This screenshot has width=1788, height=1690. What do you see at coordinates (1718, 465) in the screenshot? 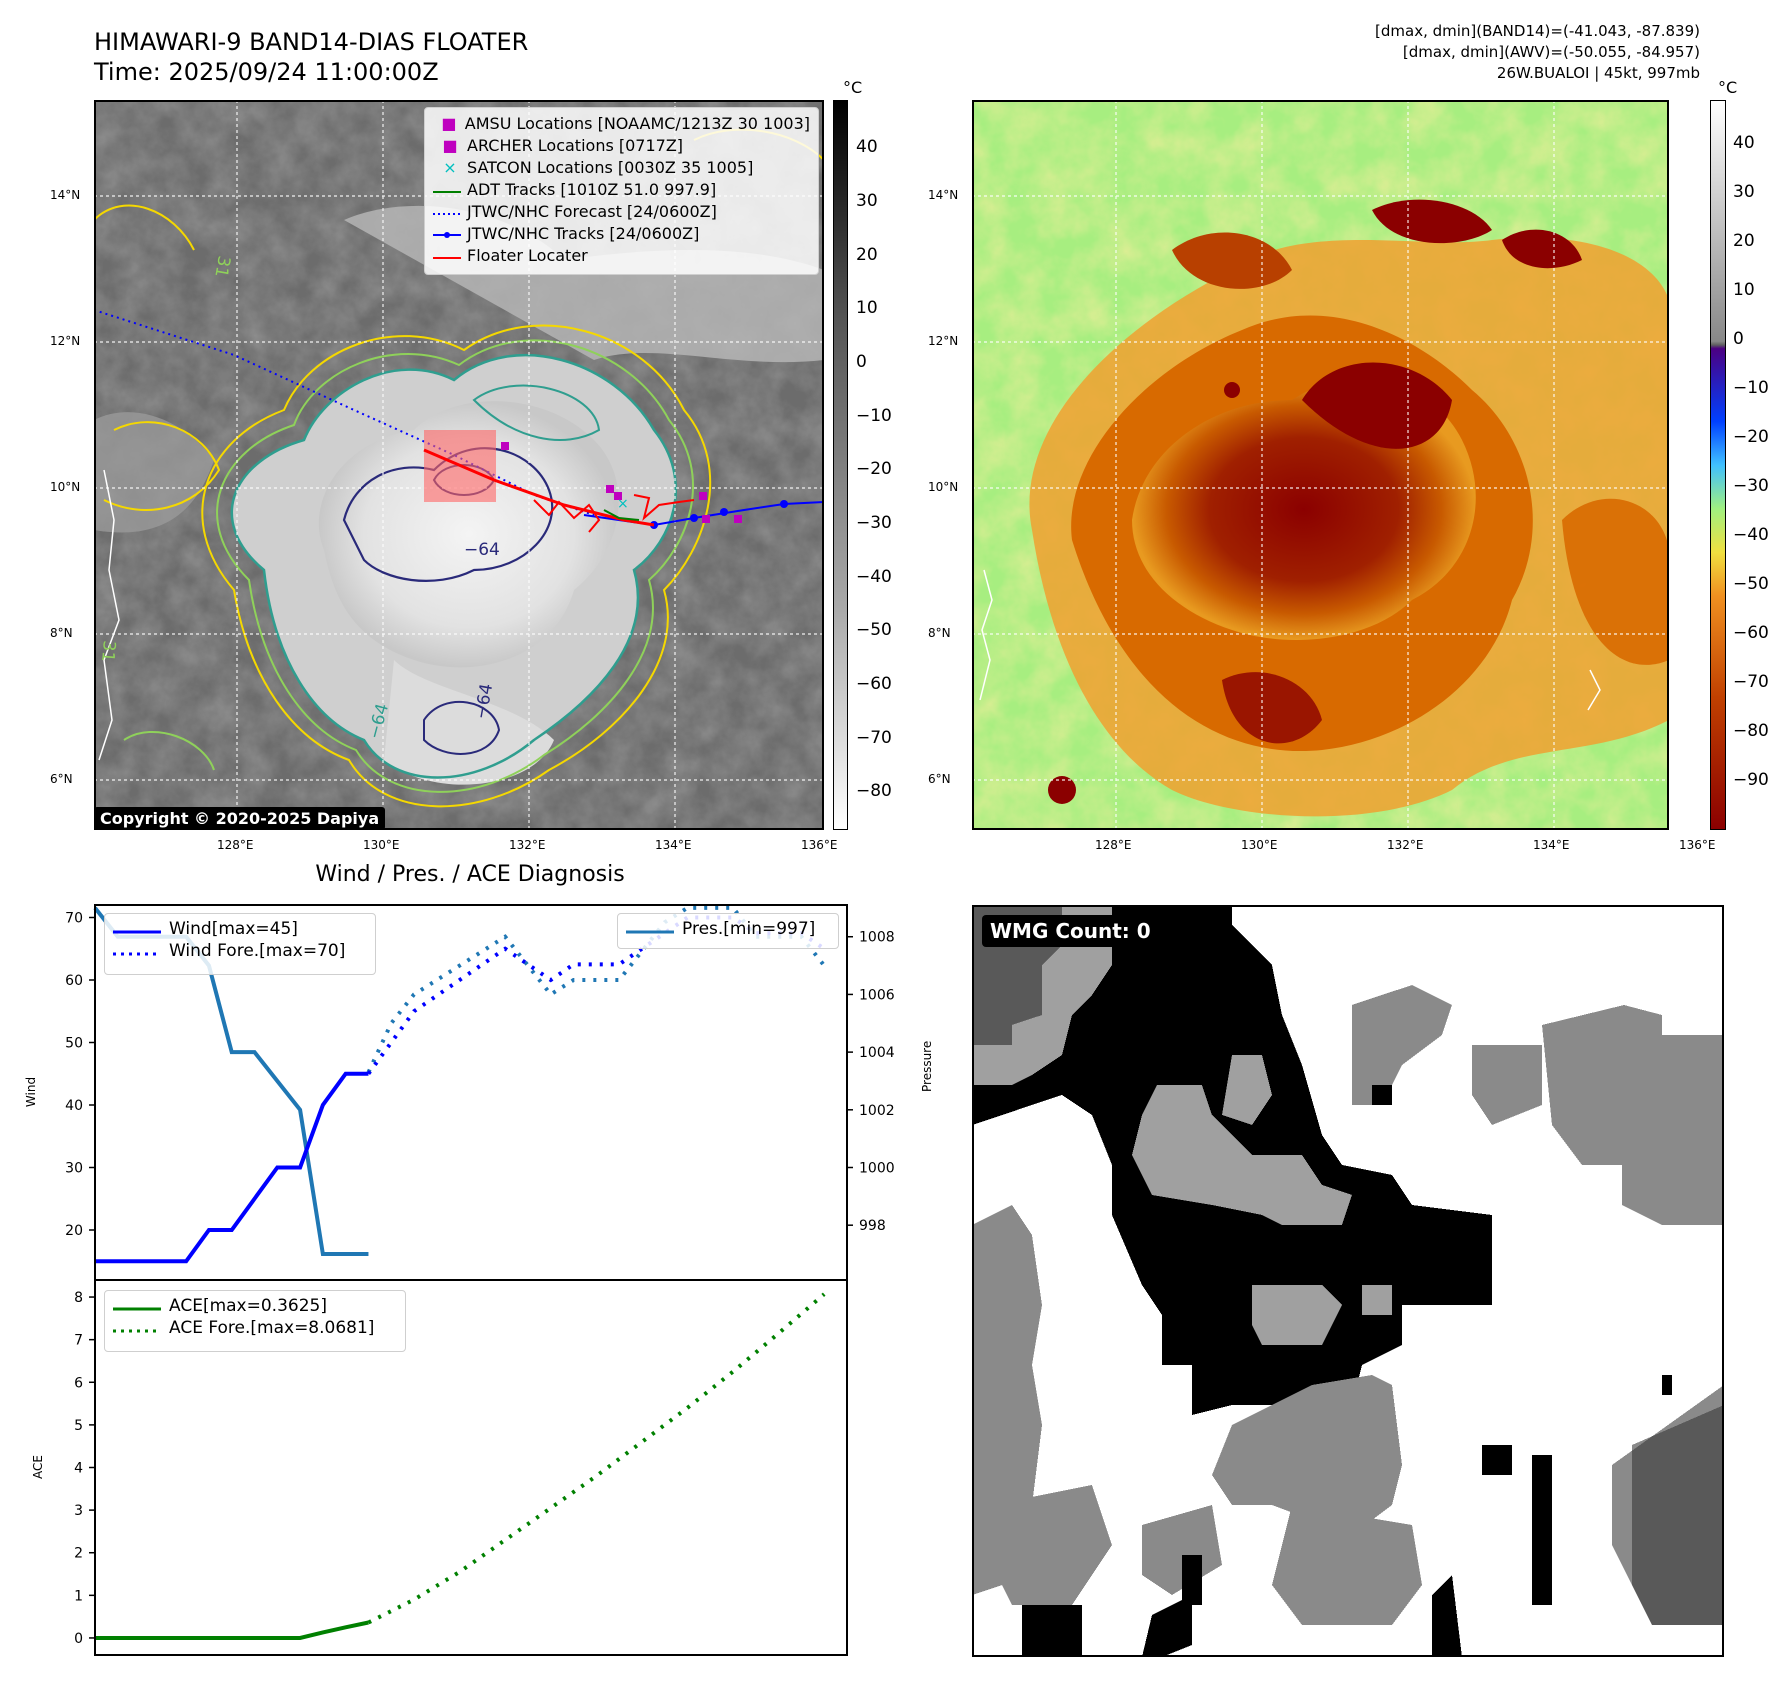
I see `awv-colorbar` at bounding box center [1718, 465].